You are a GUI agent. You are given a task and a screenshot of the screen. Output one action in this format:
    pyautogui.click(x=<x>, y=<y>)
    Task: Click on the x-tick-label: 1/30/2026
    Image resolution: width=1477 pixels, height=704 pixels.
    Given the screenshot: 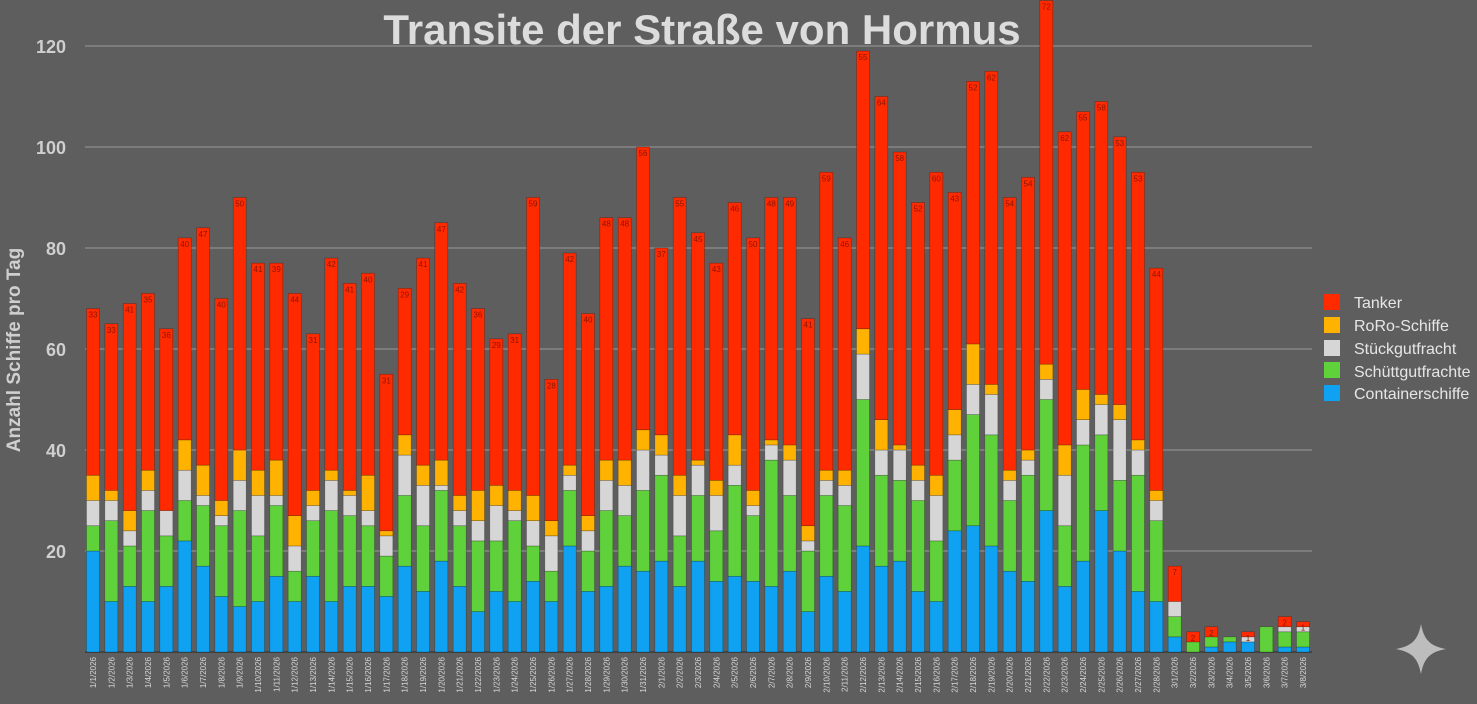 What is the action you would take?
    pyautogui.click(x=625, y=674)
    